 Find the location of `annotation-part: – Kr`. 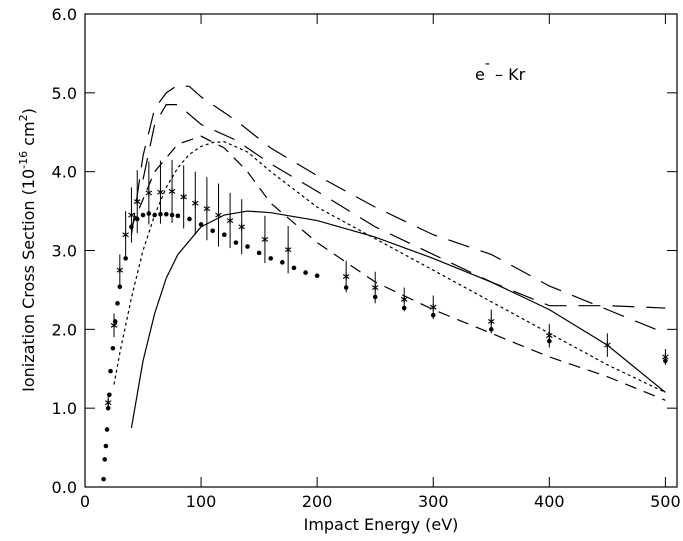

annotation-part: – Kr is located at coordinates (508, 74).